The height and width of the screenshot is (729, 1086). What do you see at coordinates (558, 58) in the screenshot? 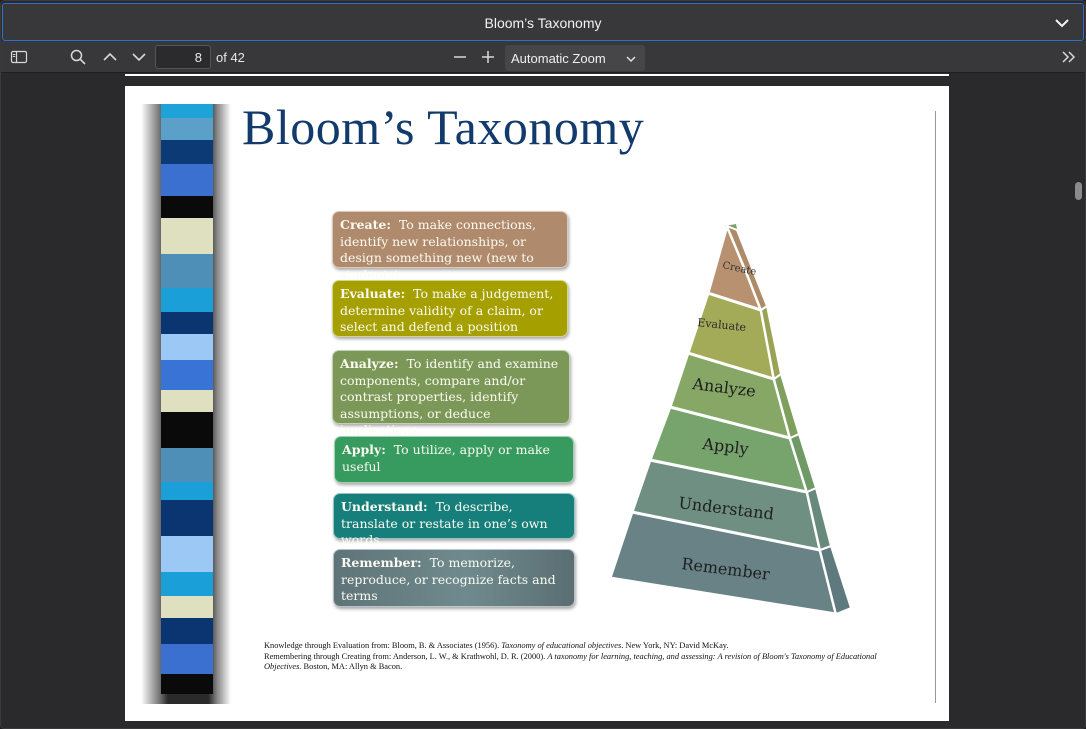
I see `zoom-select-value: Automatic Zoom` at bounding box center [558, 58].